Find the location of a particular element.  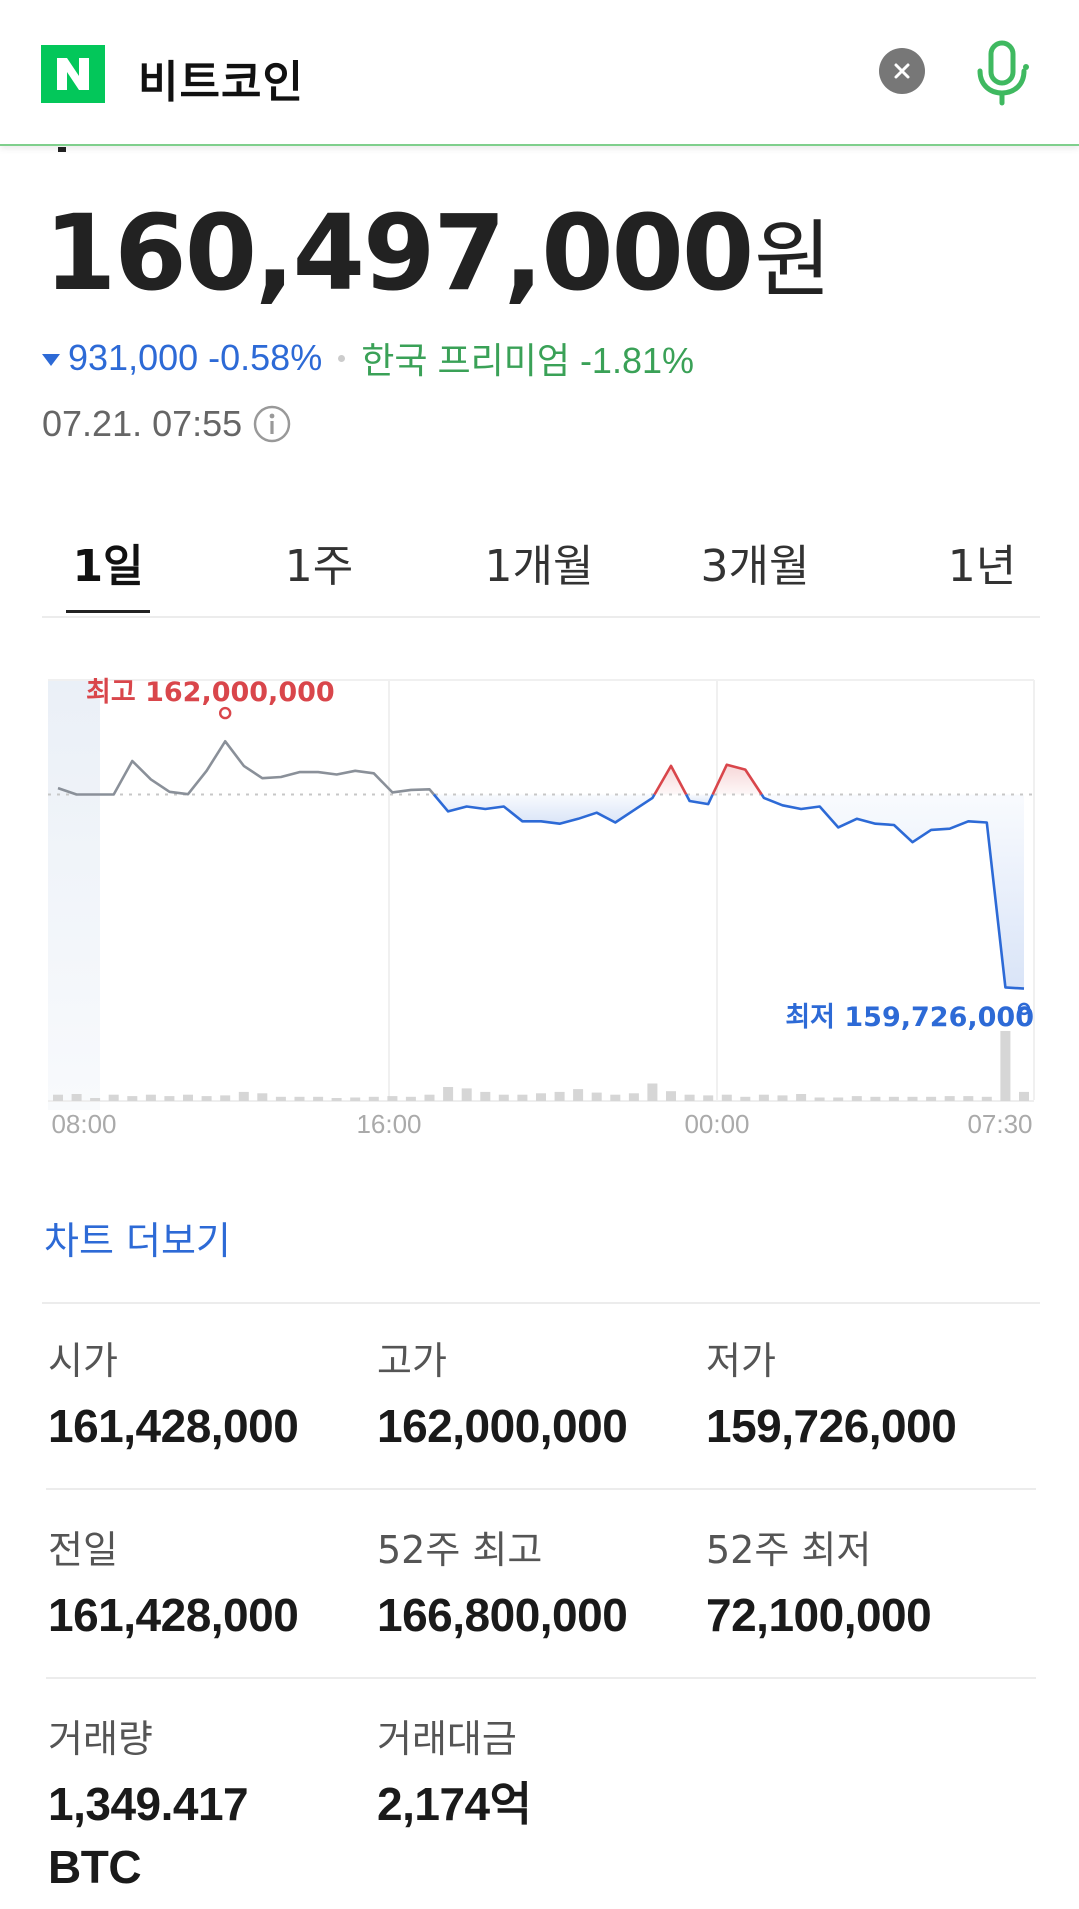

down-arrow-icon is located at coordinates (51, 360).